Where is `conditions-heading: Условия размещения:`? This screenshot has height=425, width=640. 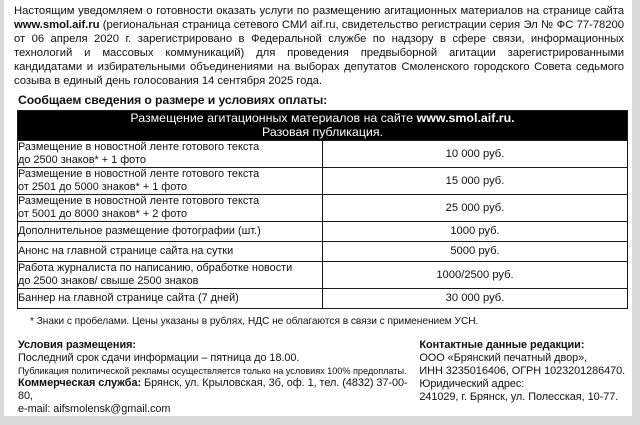
conditions-heading: Условия размещения: is located at coordinates (77, 344).